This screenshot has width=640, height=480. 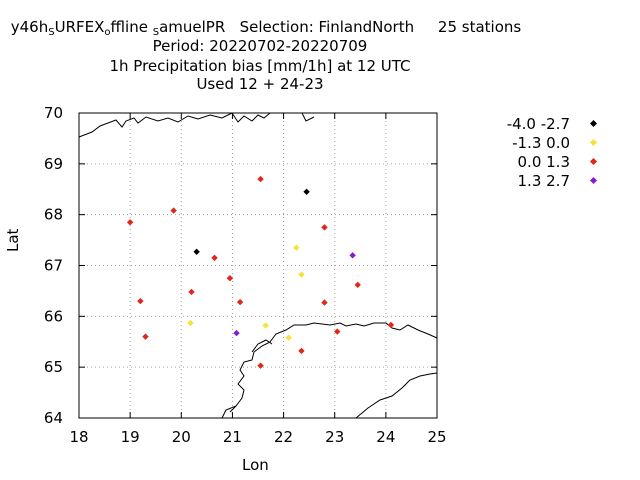 What do you see at coordinates (543, 181) in the screenshot?
I see `legend-label: 1.3 2.7` at bounding box center [543, 181].